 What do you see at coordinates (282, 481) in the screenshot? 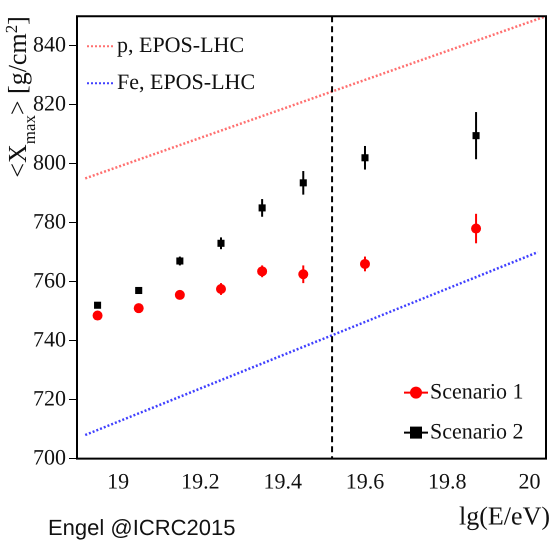
I see `x-tick-label: 19.4` at bounding box center [282, 481].